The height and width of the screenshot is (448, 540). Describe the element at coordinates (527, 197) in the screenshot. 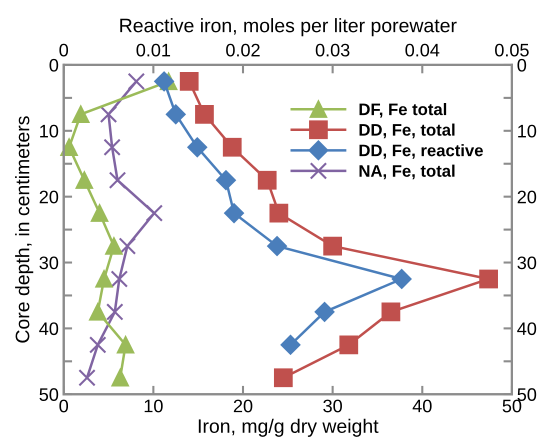

I see `y2-tick-label: 20` at that location.